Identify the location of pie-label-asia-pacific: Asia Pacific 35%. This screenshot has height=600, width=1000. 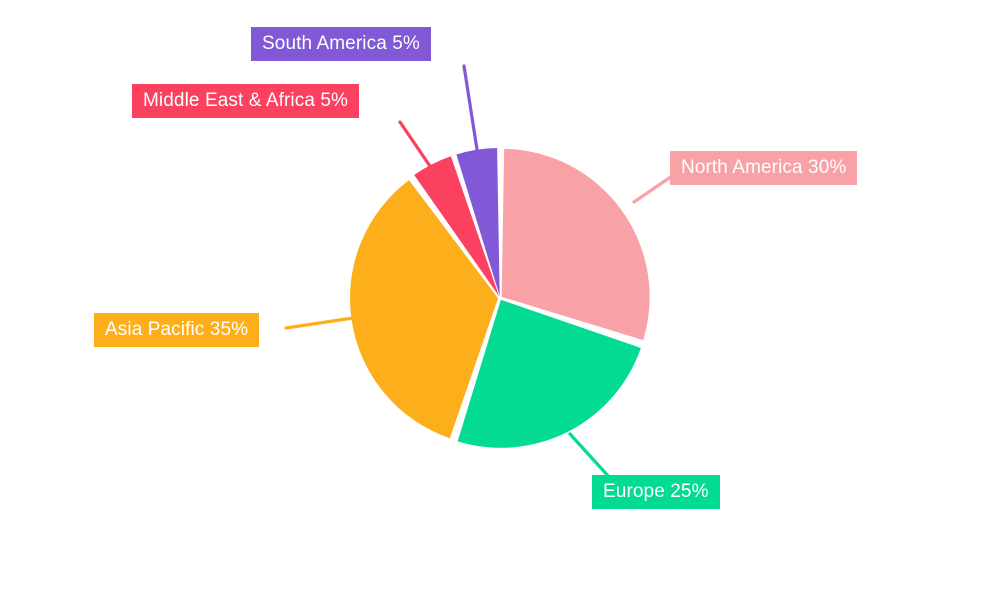
(177, 330).